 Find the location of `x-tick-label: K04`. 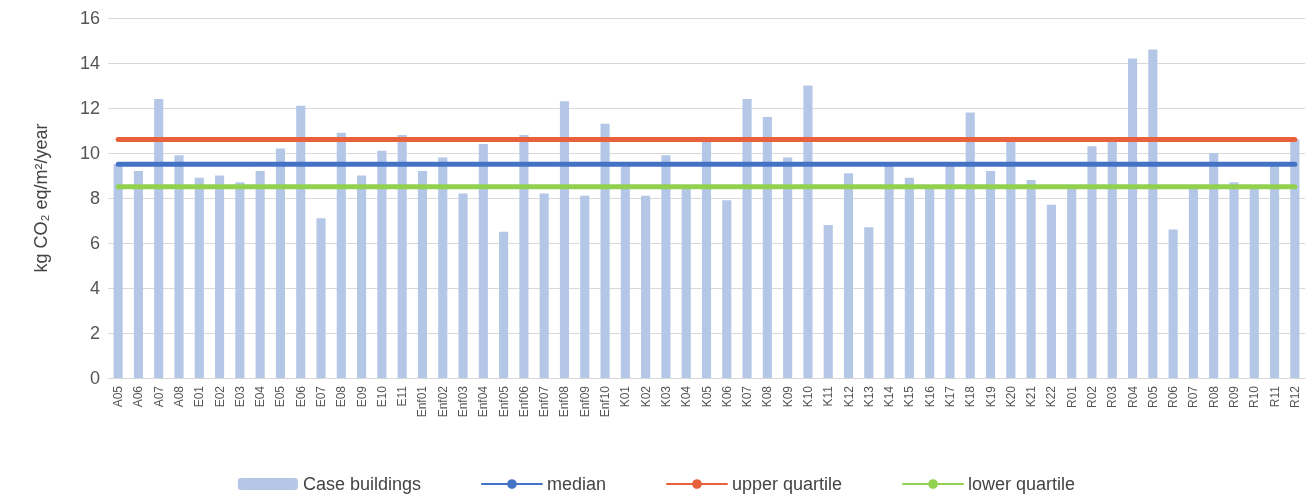

x-tick-label: K04 is located at coordinates (686, 396).